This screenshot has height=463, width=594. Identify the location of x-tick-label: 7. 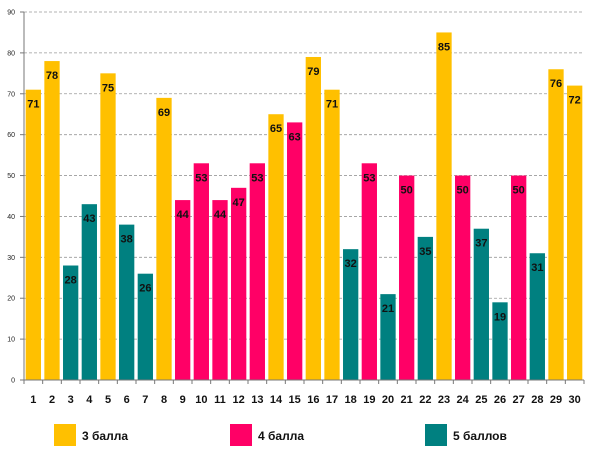
(145, 400).